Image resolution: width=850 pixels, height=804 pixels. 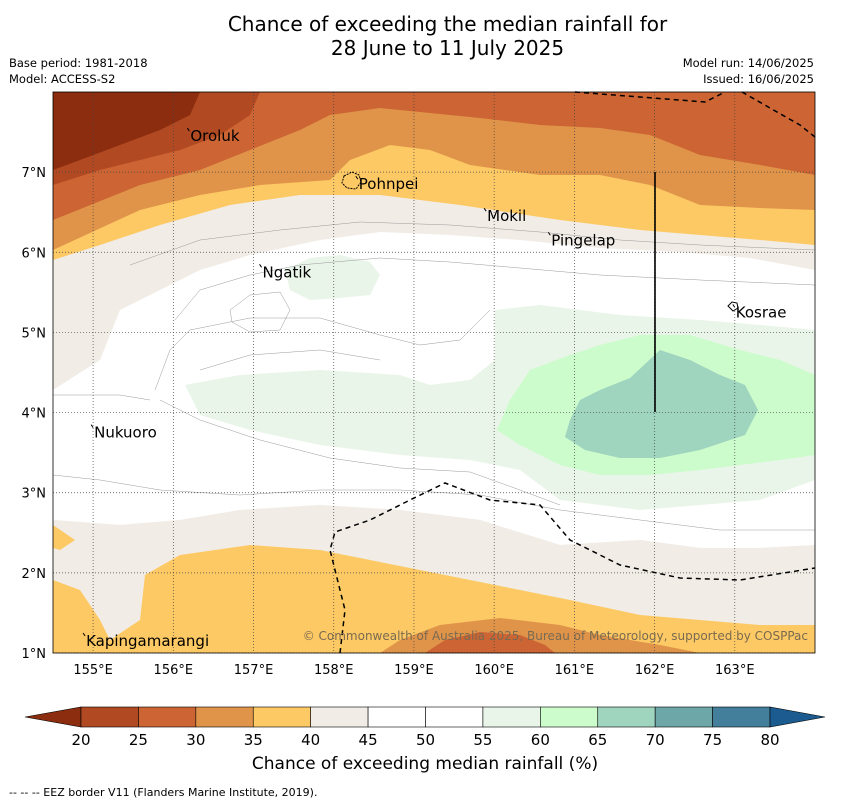 I want to click on meta-right: Model run: 14/06/2025 Issued: 16/06/2025, so click(x=748, y=71).